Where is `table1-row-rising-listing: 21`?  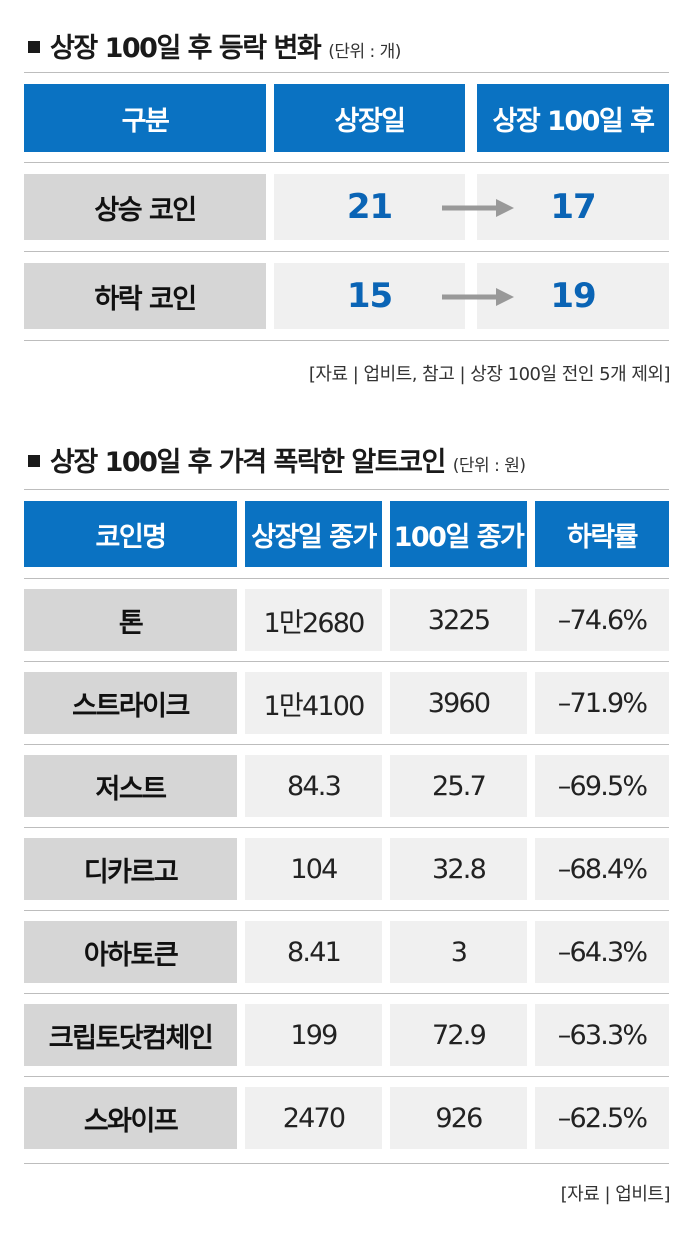 table1-row-rising-listing: 21 is located at coordinates (369, 207).